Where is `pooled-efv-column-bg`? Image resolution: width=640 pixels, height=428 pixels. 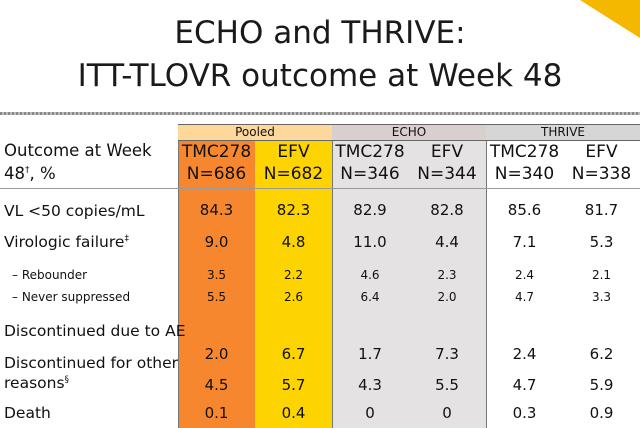
pooled-efv-column-bg is located at coordinates (293, 276).